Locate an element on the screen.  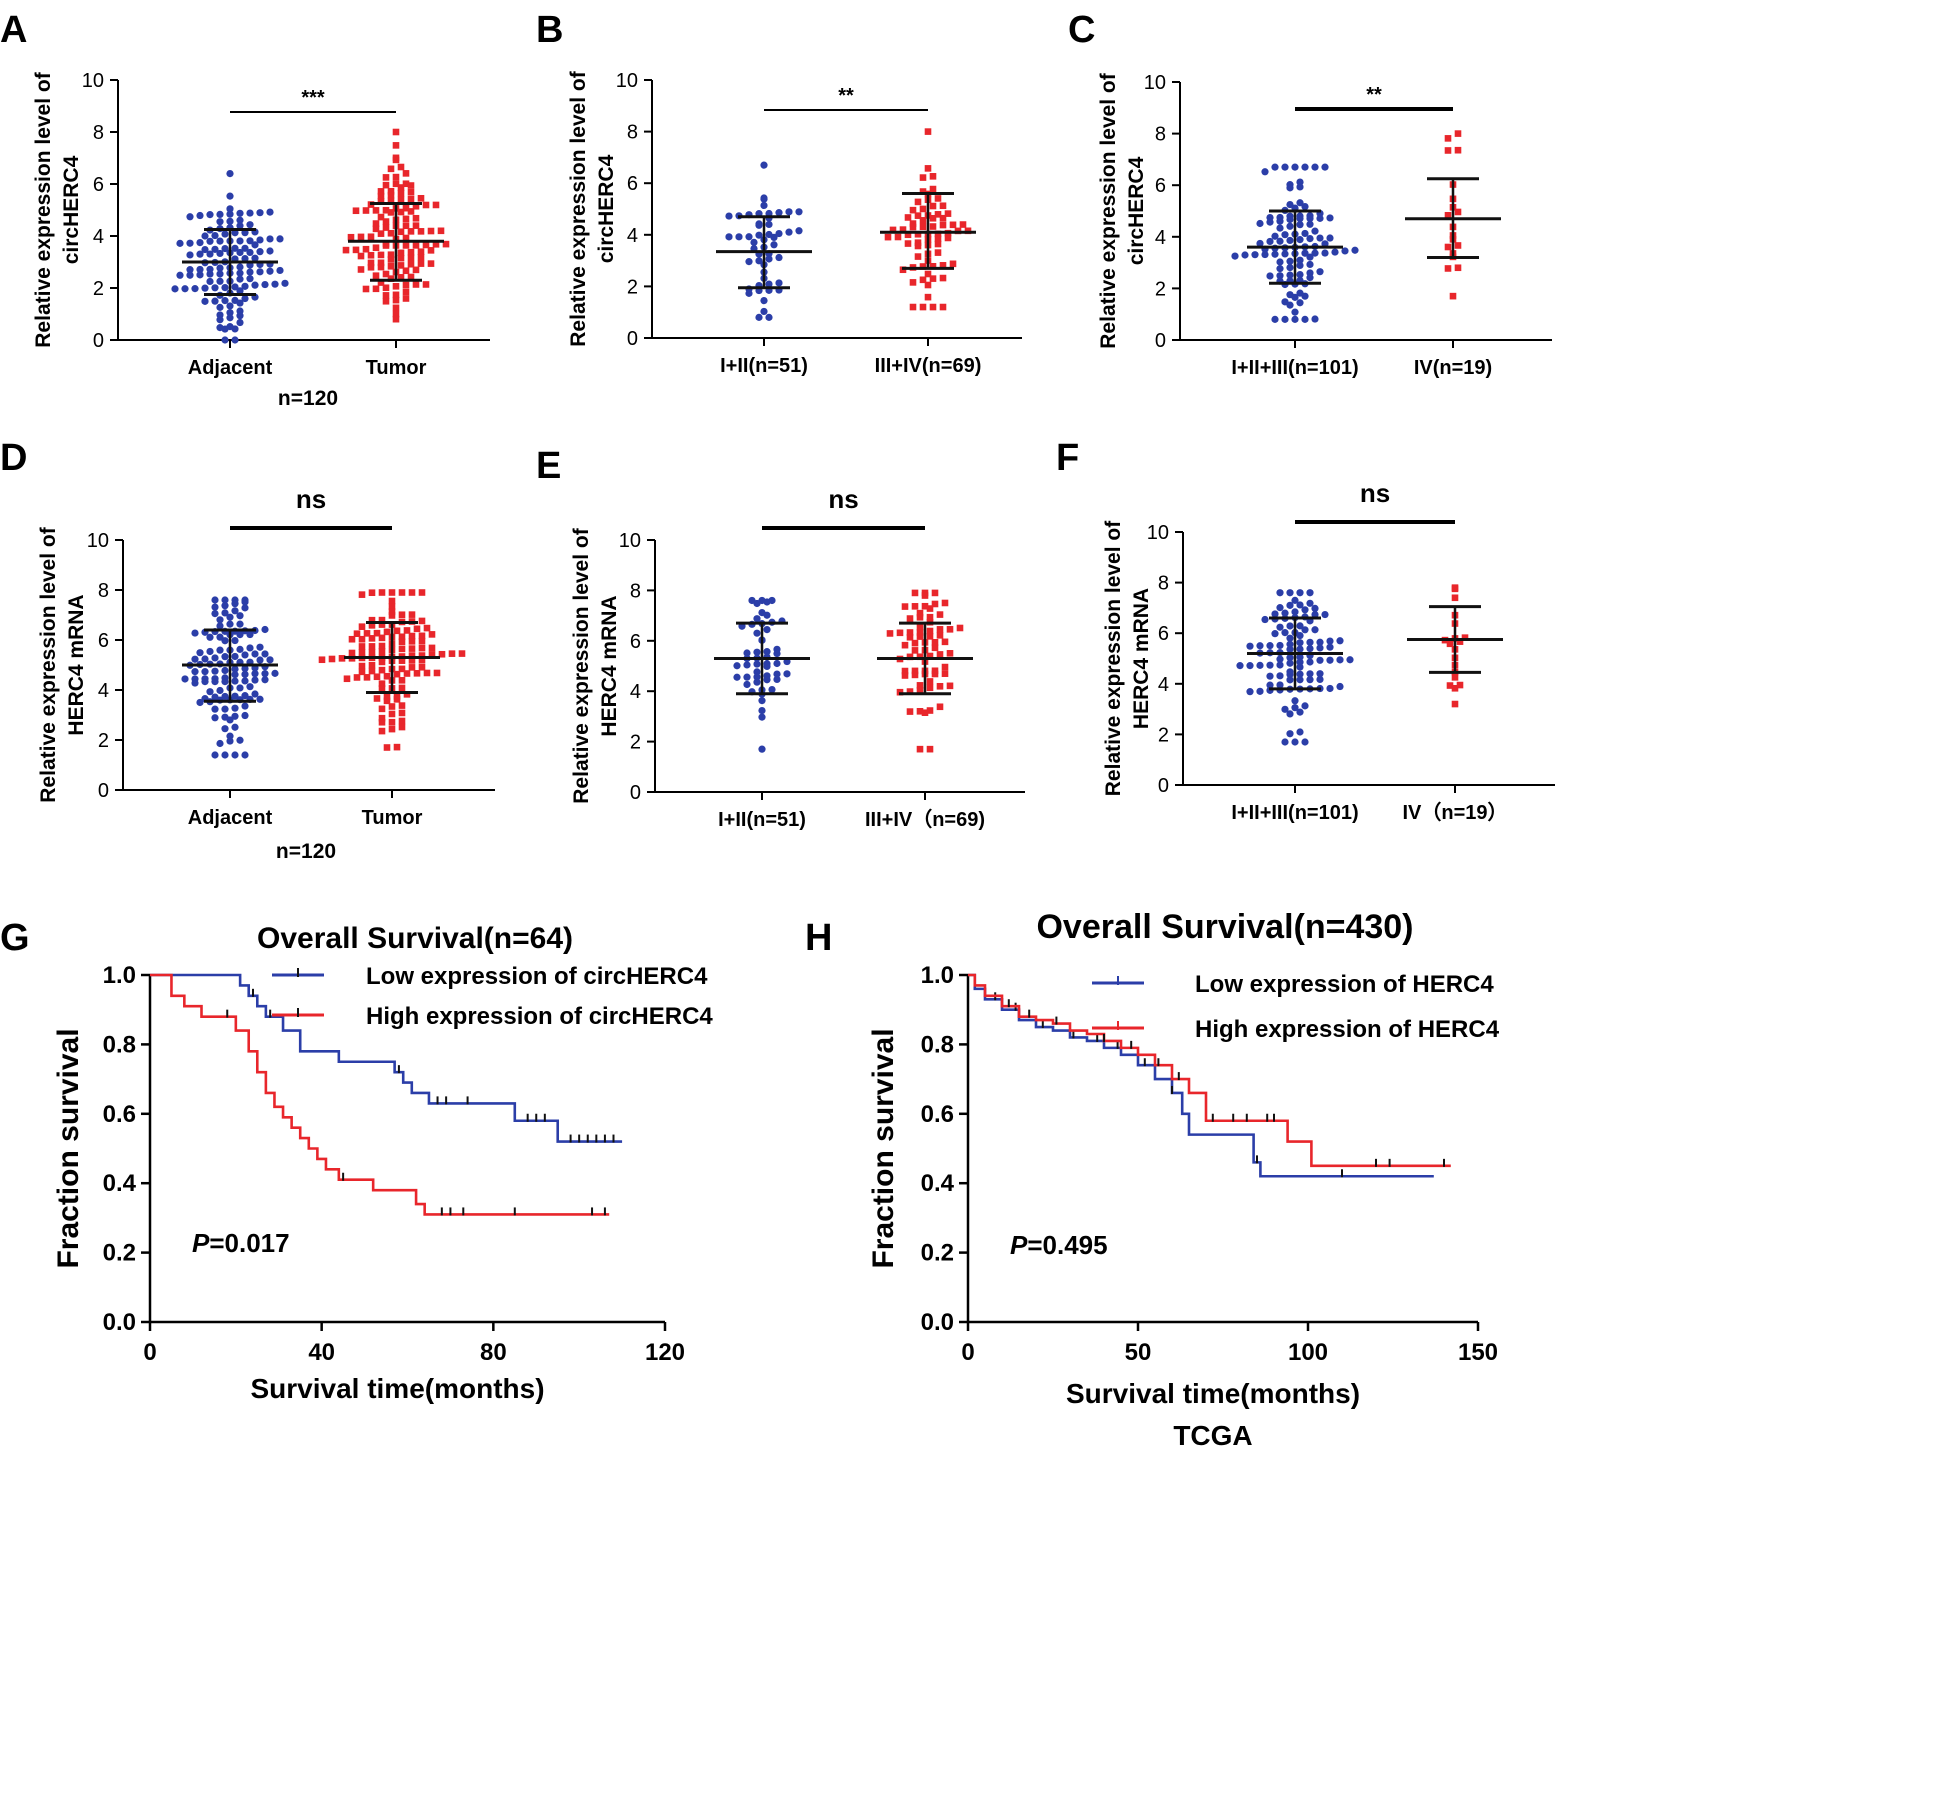
panel-letter: E is located at coordinates (548, 466).